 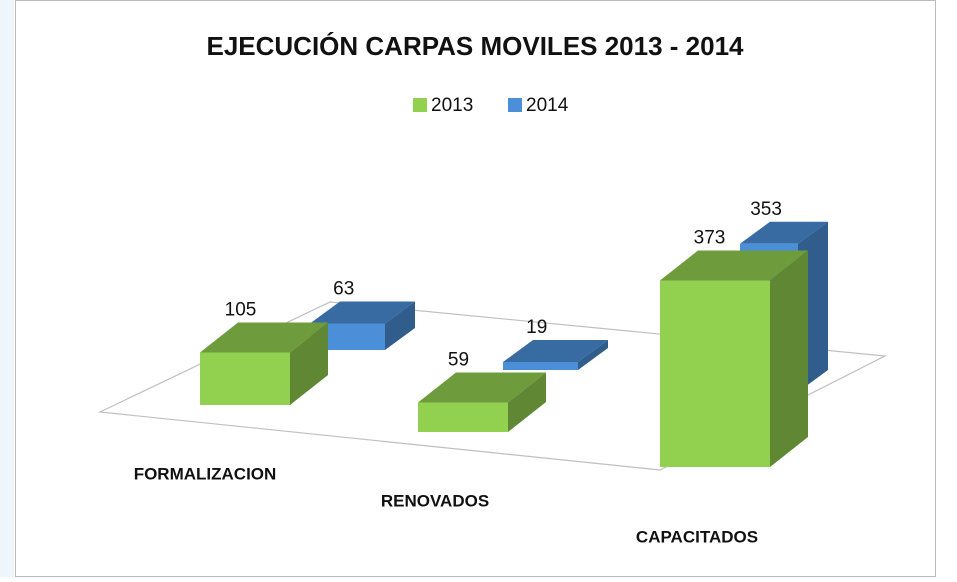 I want to click on data-label: 105, so click(x=241, y=310).